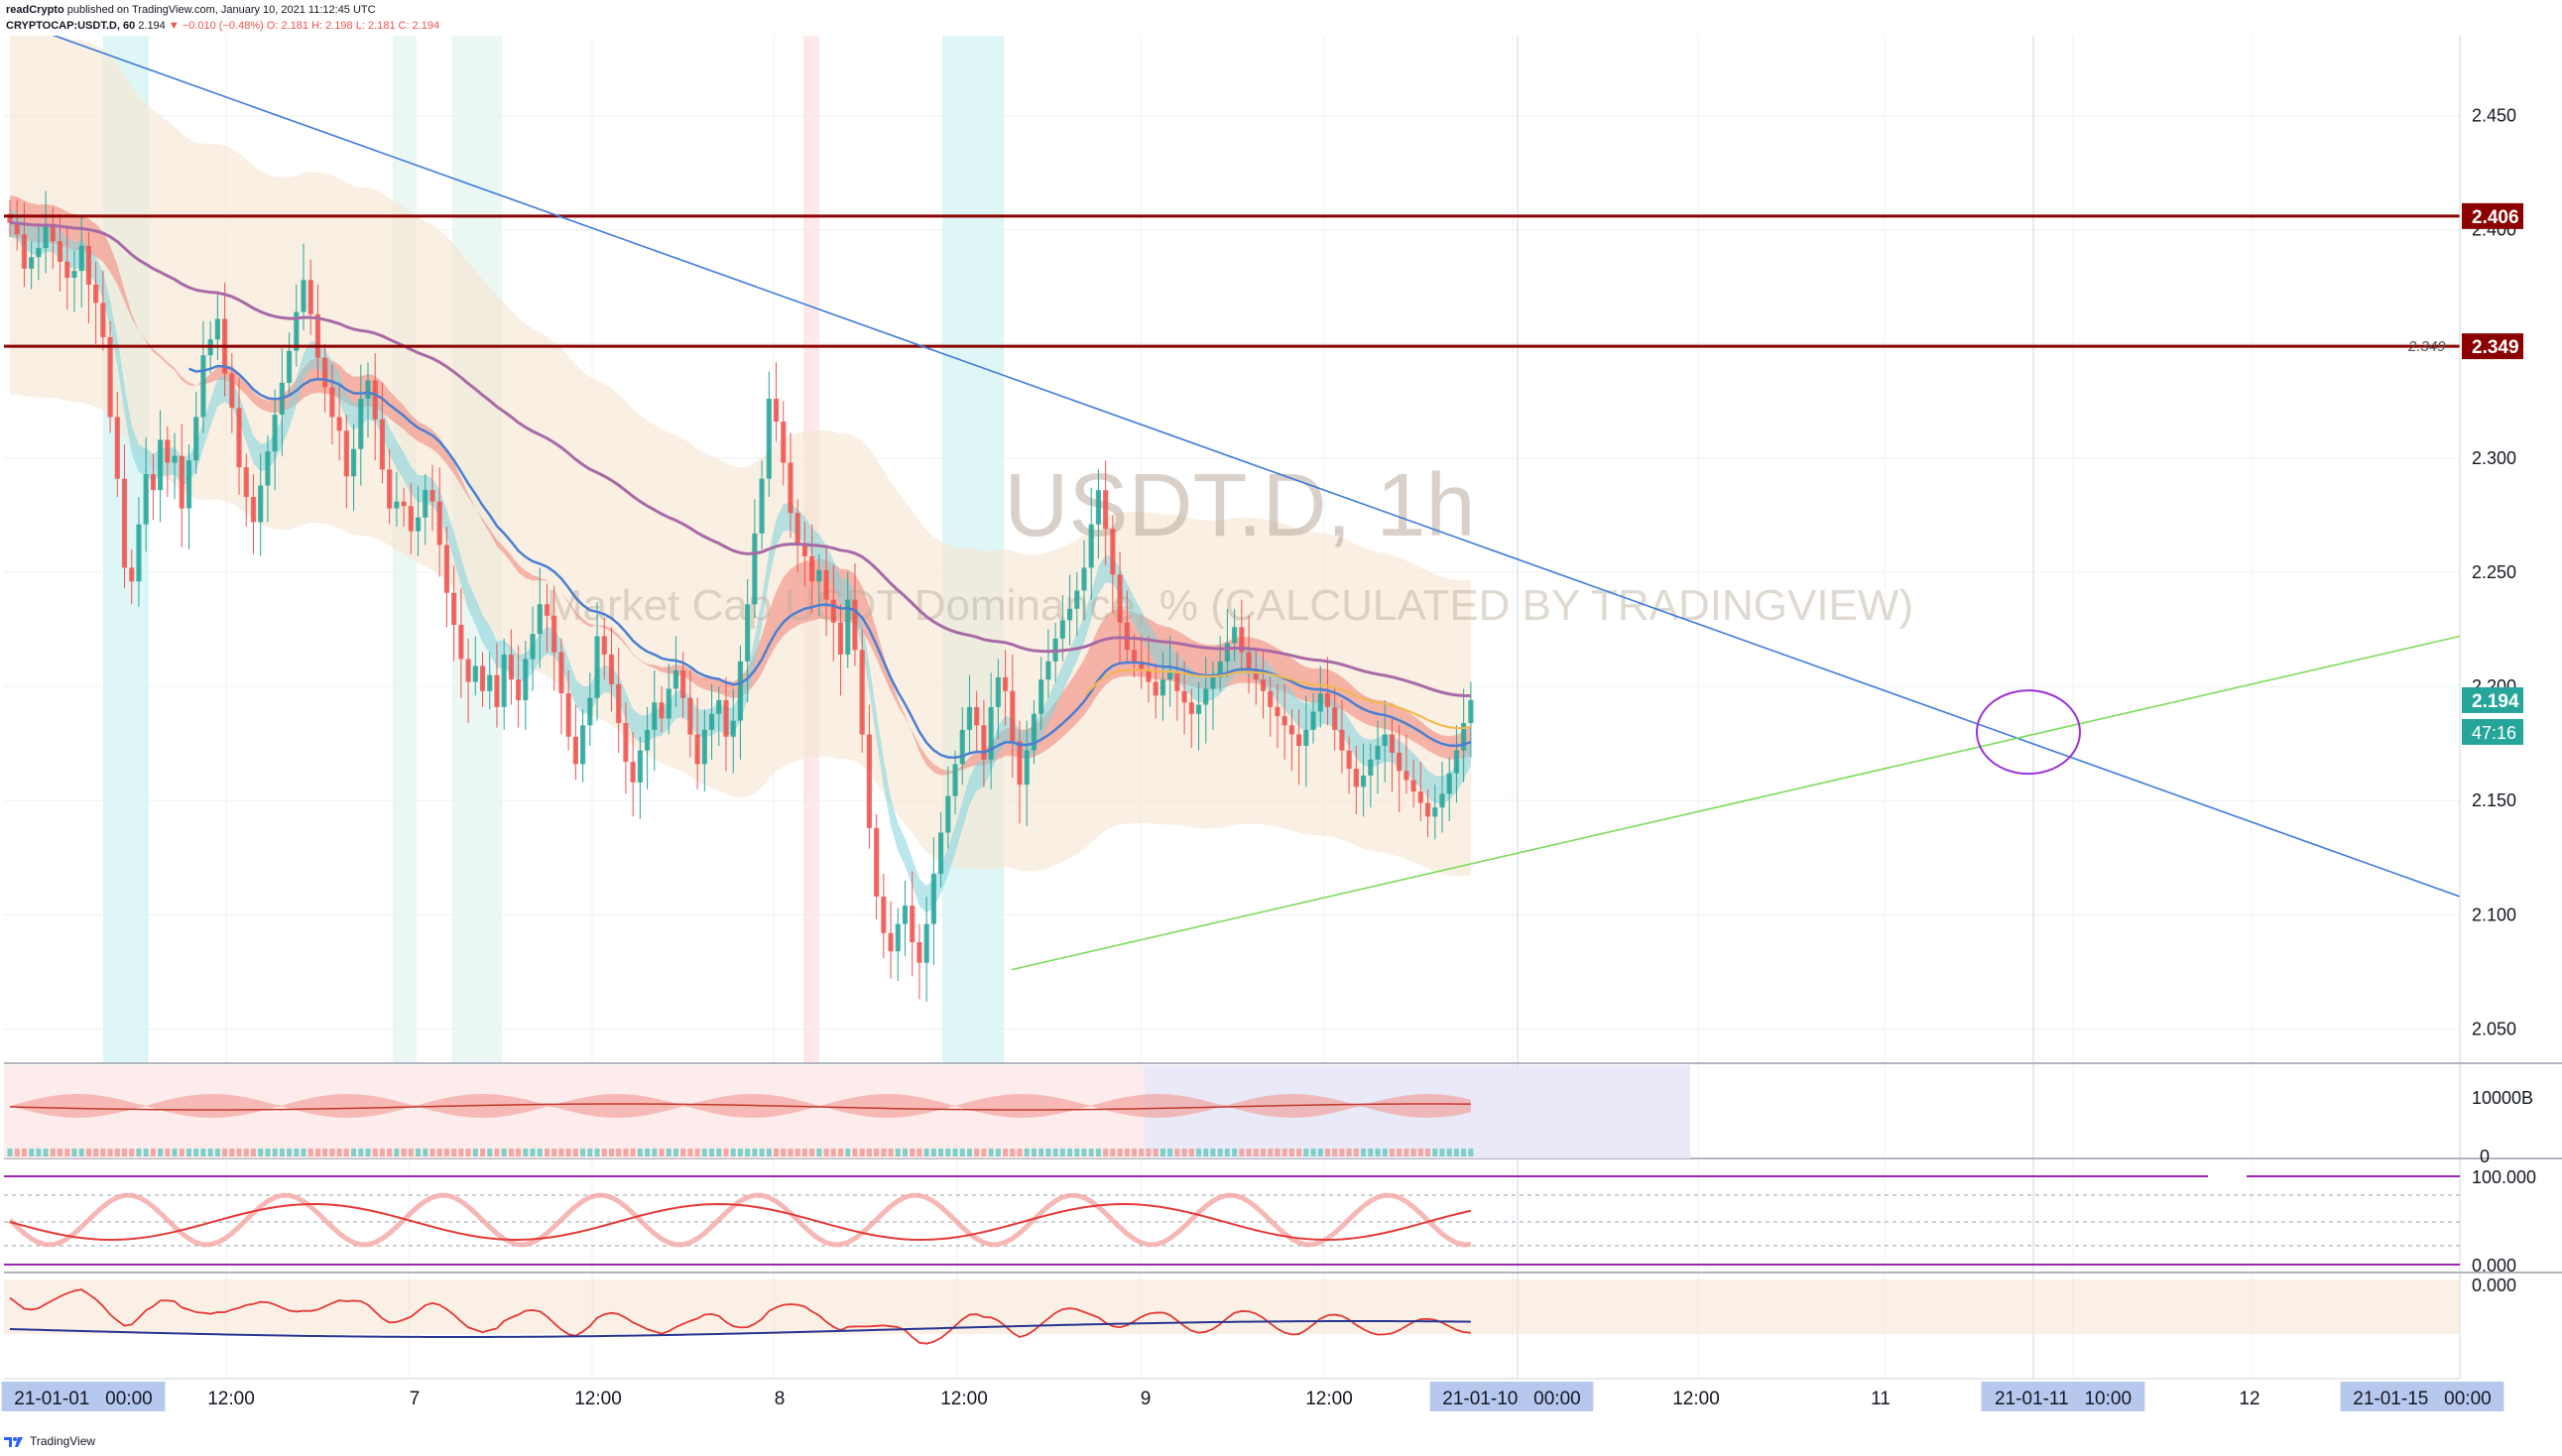 This screenshot has width=2562, height=1456. I want to click on time-label-highlight, so click(83, 1396).